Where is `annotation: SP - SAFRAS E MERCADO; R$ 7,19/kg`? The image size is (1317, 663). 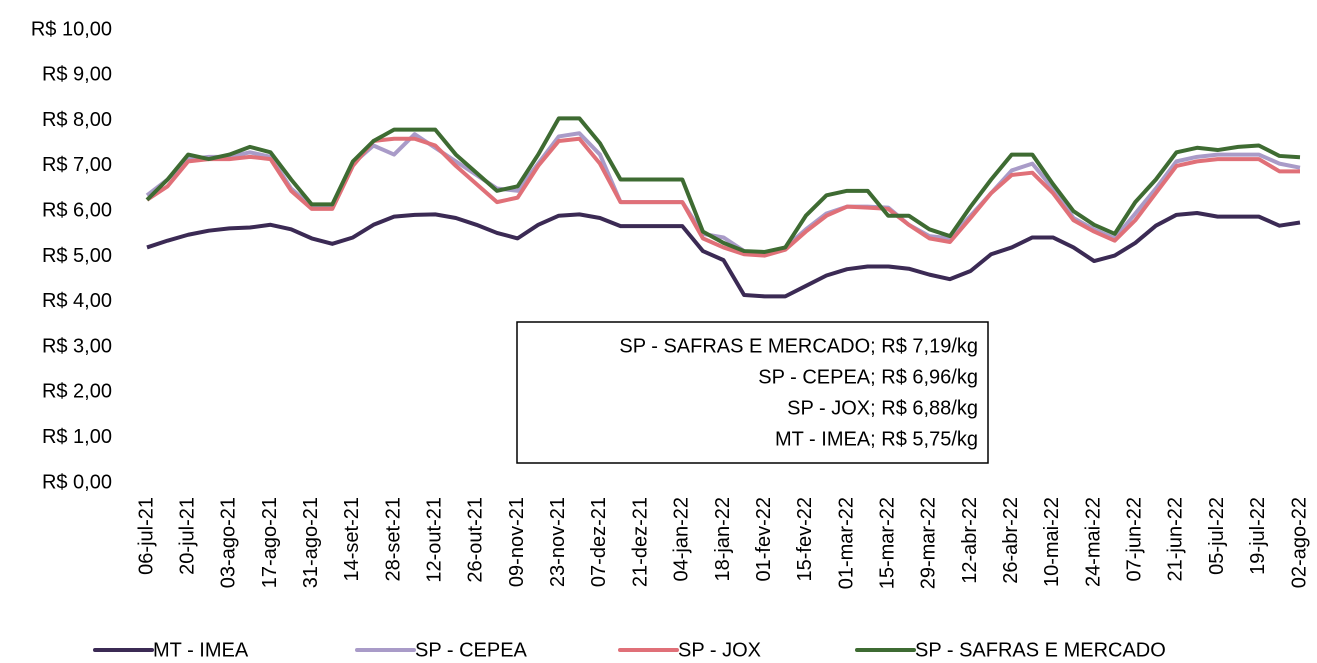 annotation: SP - SAFRAS E MERCADO; R$ 7,19/kg is located at coordinates (798, 346).